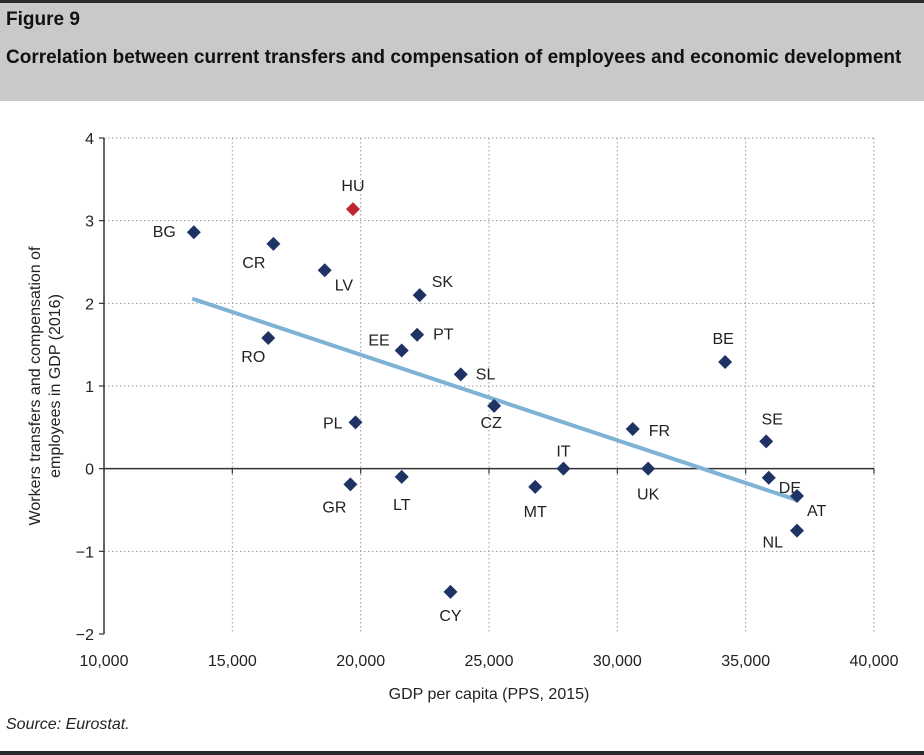 This screenshot has height=755, width=924. What do you see at coordinates (491, 423) in the screenshot?
I see `point-label: CZ` at bounding box center [491, 423].